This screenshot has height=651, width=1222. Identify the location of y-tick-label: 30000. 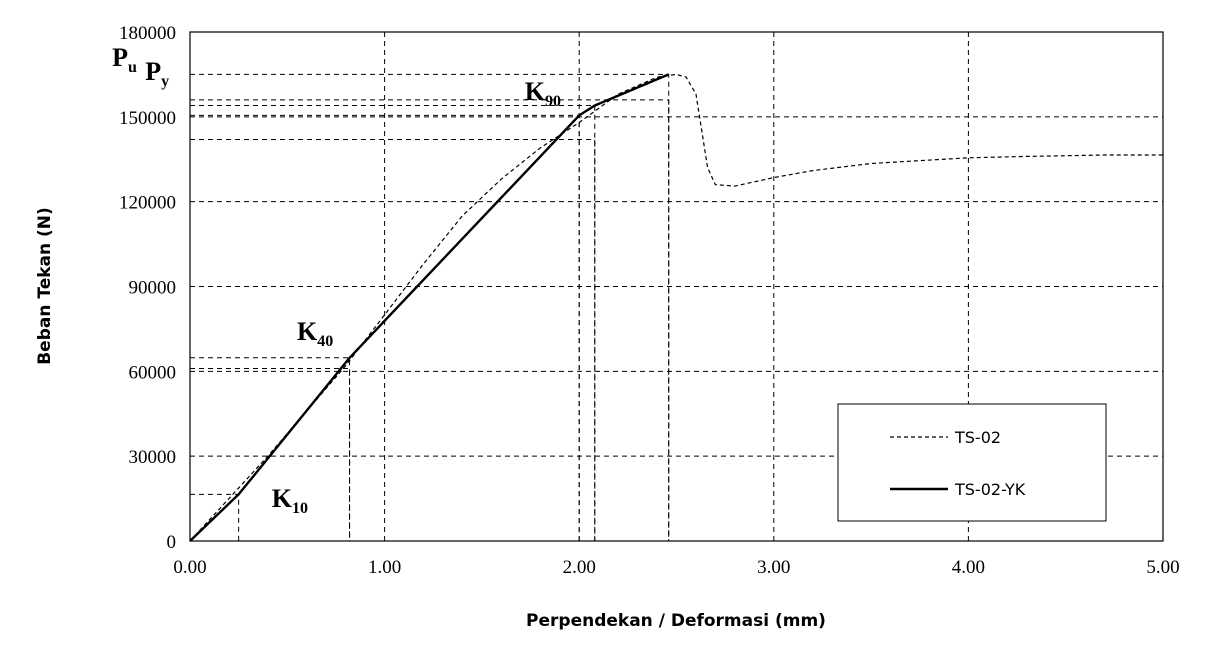
(153, 457).